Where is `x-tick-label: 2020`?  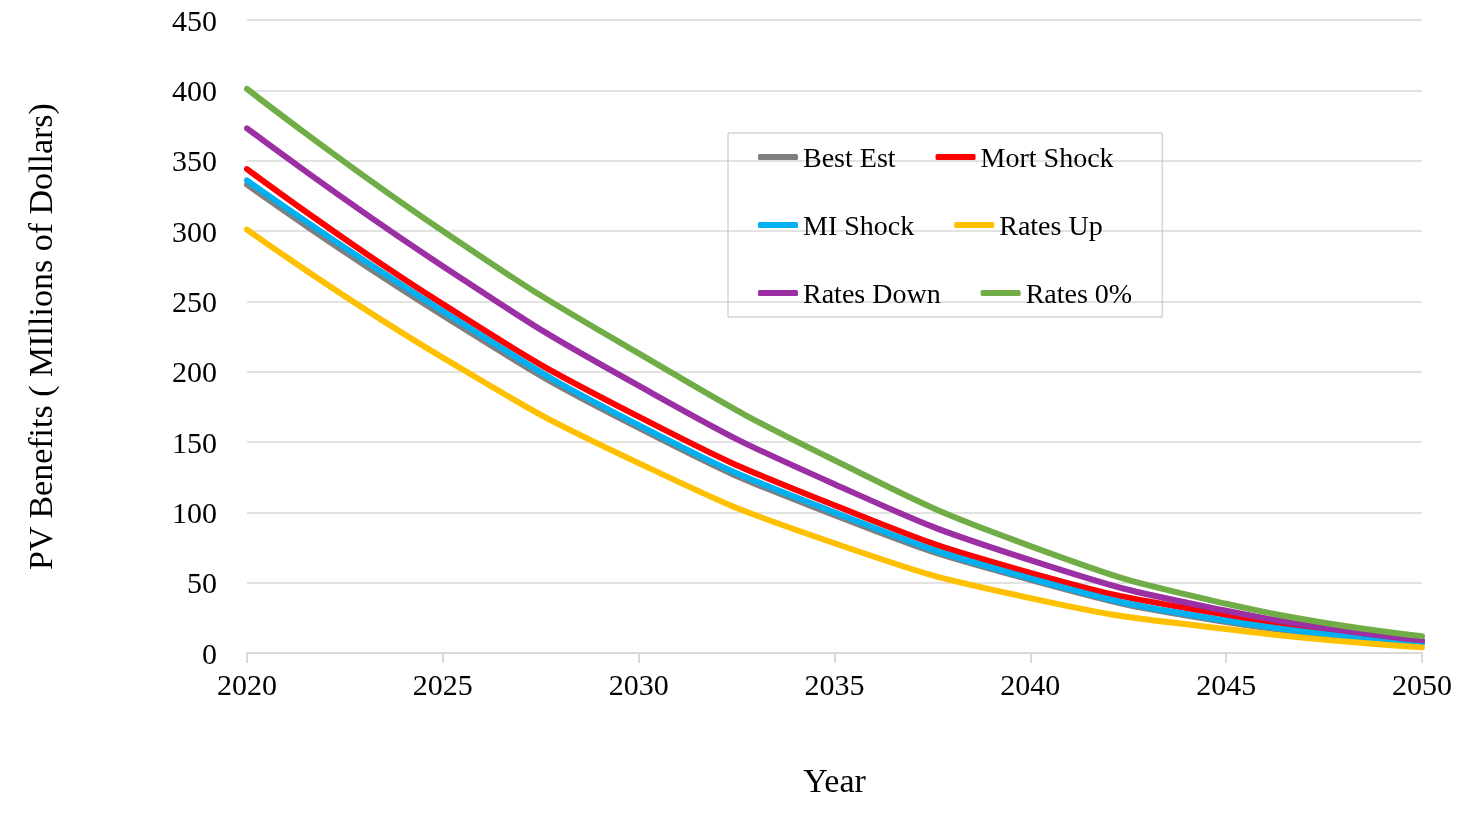
x-tick-label: 2020 is located at coordinates (247, 684).